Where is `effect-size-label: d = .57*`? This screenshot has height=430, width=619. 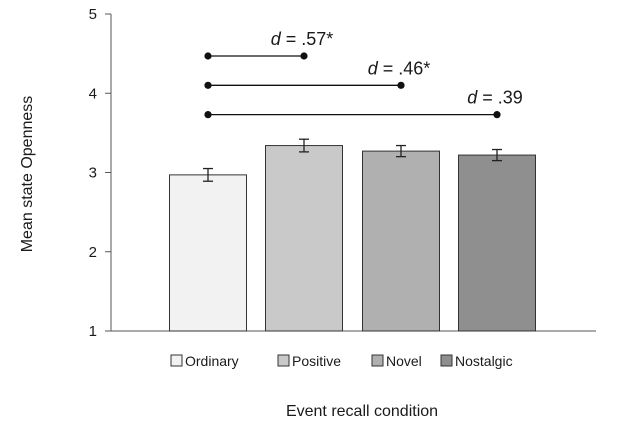 effect-size-label: d = .57* is located at coordinates (302, 39).